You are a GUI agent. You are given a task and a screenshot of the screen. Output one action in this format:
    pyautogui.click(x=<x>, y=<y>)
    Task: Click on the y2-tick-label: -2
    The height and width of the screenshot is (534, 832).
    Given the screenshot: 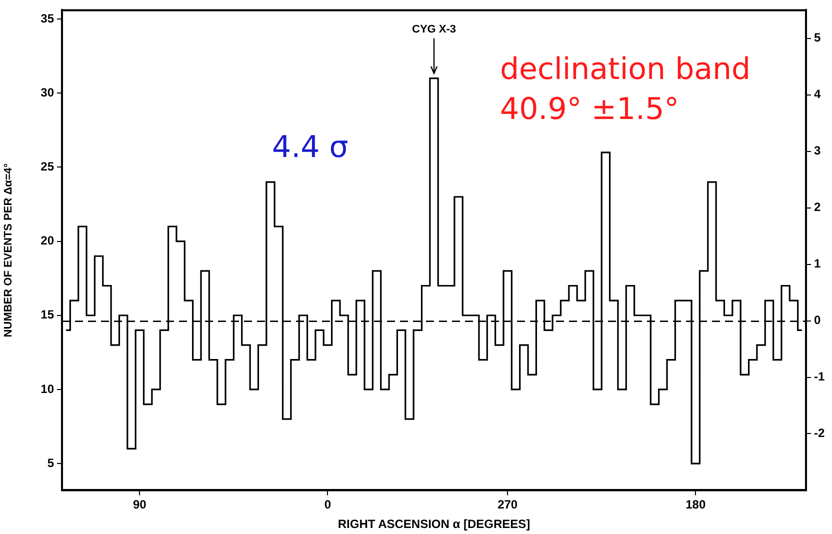 What is the action you would take?
    pyautogui.click(x=819, y=433)
    